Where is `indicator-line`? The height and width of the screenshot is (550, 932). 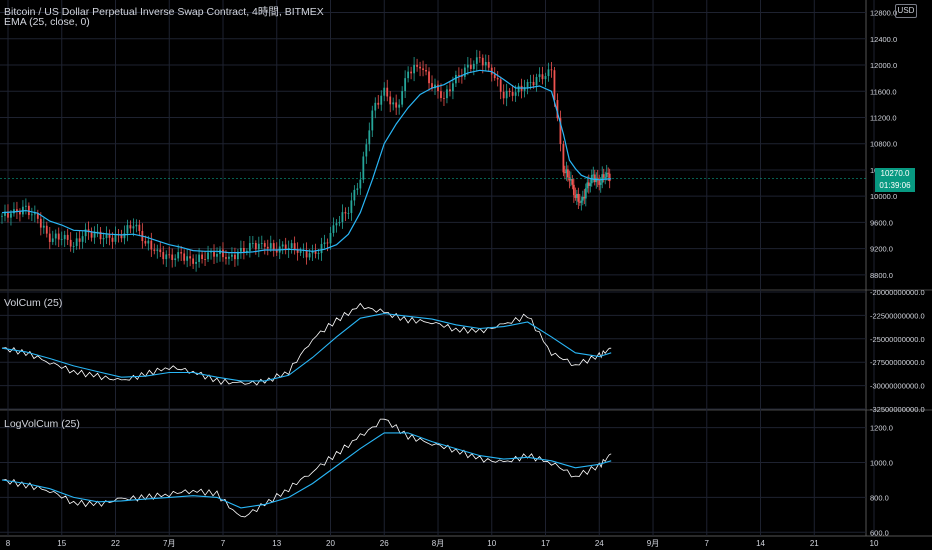 indicator-line is located at coordinates (306, 344).